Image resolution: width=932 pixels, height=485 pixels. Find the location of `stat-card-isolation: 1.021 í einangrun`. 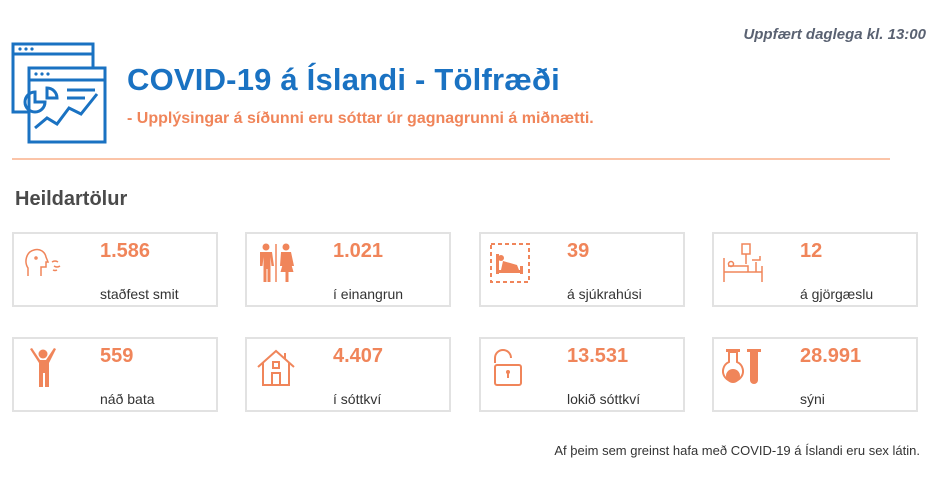

stat-card-isolation: 1.021 í einangrun is located at coordinates (348, 269).